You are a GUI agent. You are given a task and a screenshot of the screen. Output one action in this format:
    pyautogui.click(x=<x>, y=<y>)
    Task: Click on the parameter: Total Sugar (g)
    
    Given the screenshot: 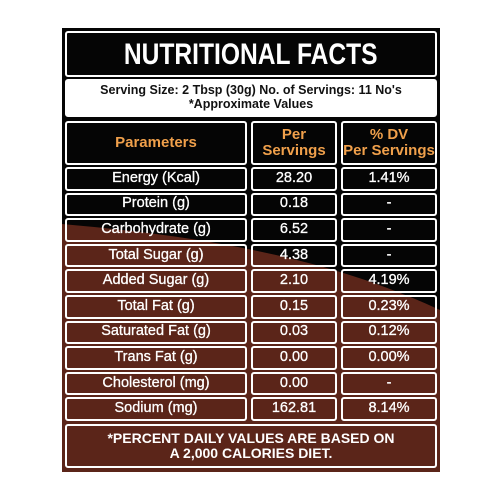 What is the action you would take?
    pyautogui.click(x=156, y=255)
    